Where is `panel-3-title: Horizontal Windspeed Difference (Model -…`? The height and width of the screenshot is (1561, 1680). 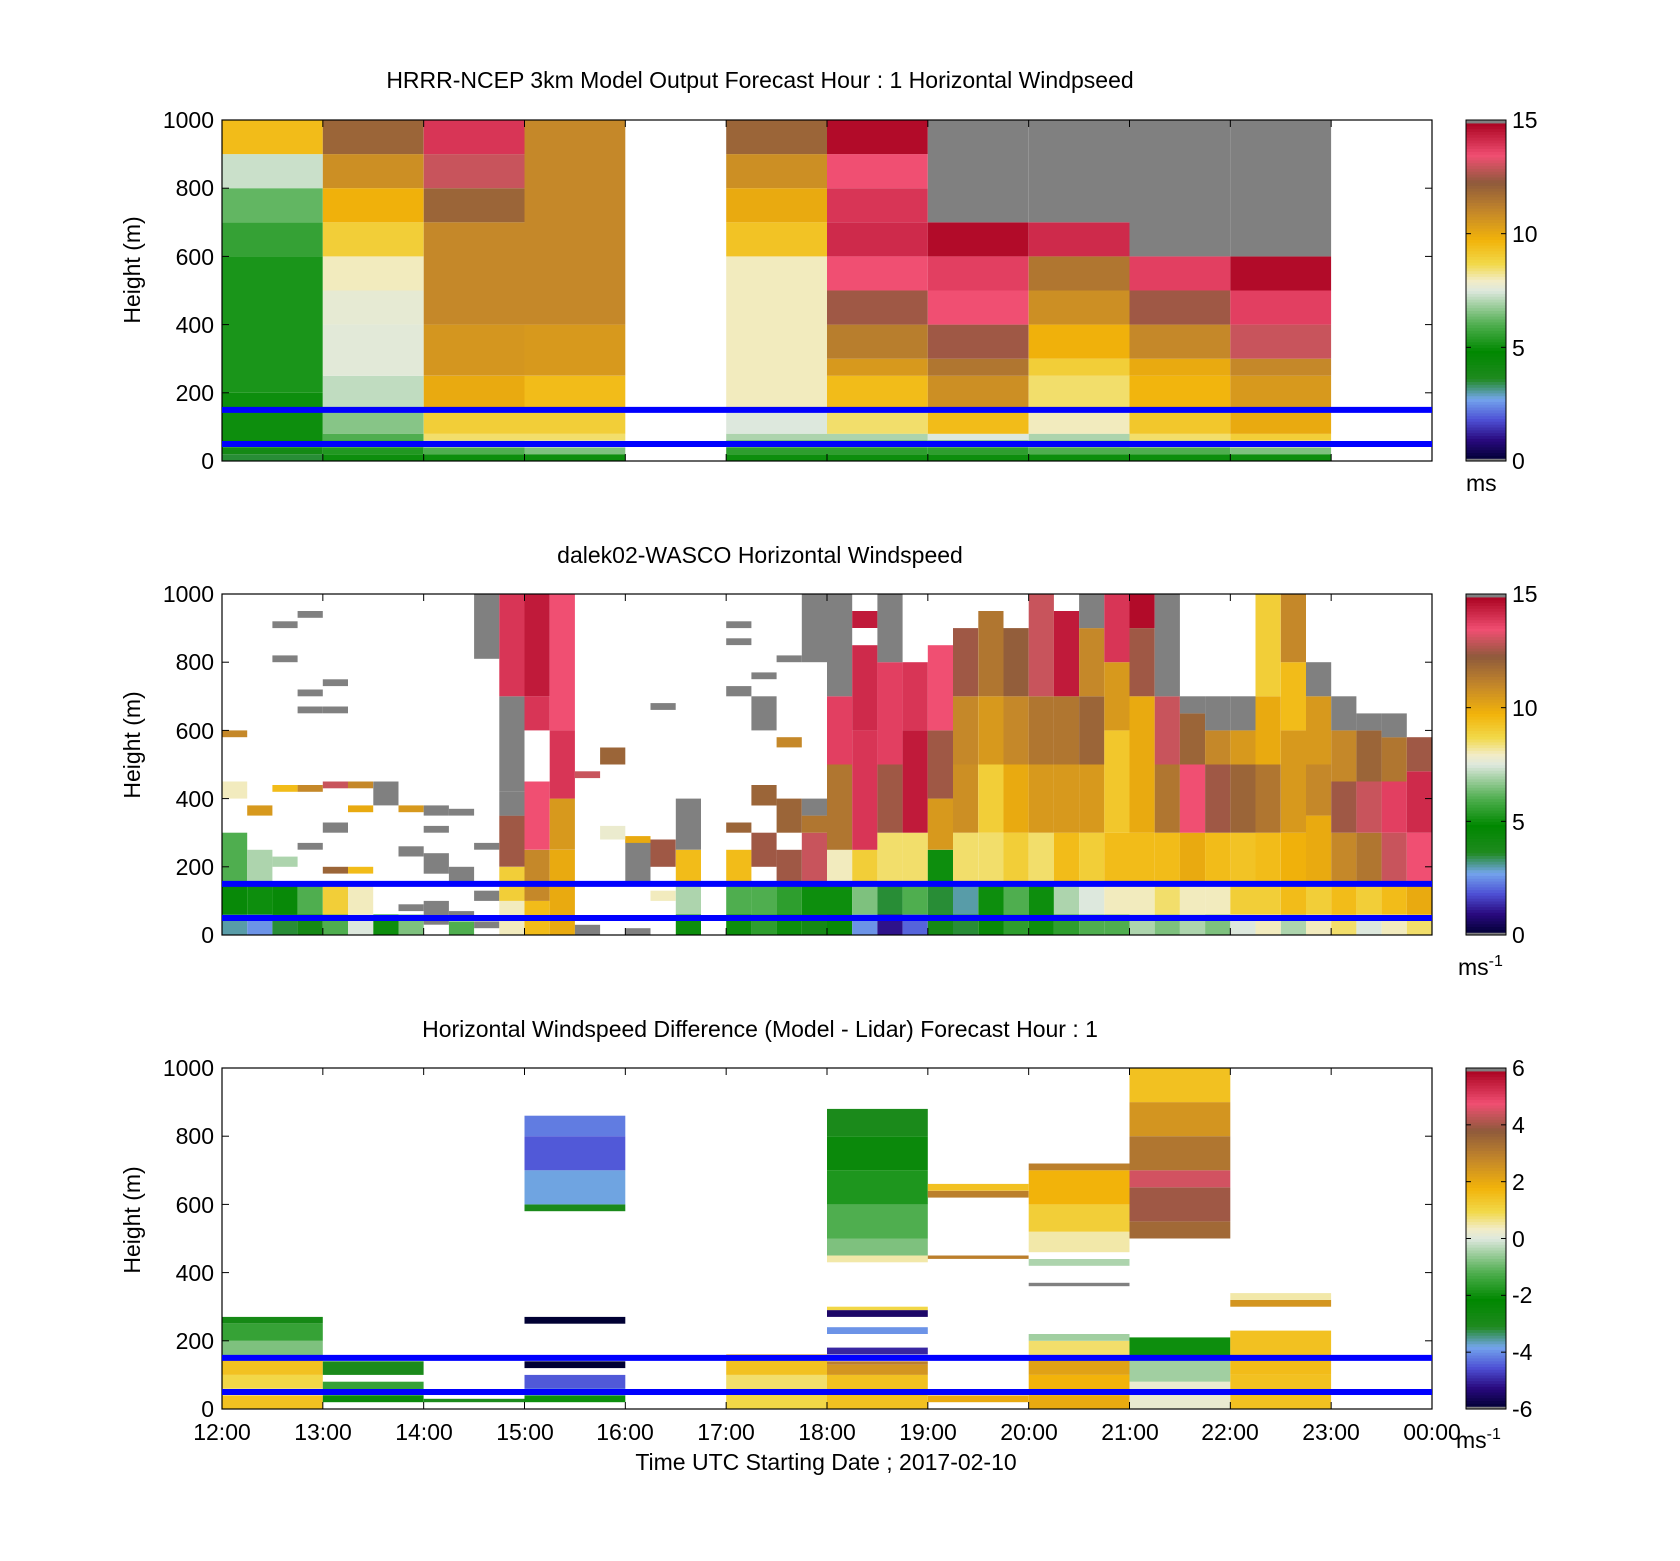
panel-3-title: Horizontal Windspeed Difference (Model -… is located at coordinates (760, 1029).